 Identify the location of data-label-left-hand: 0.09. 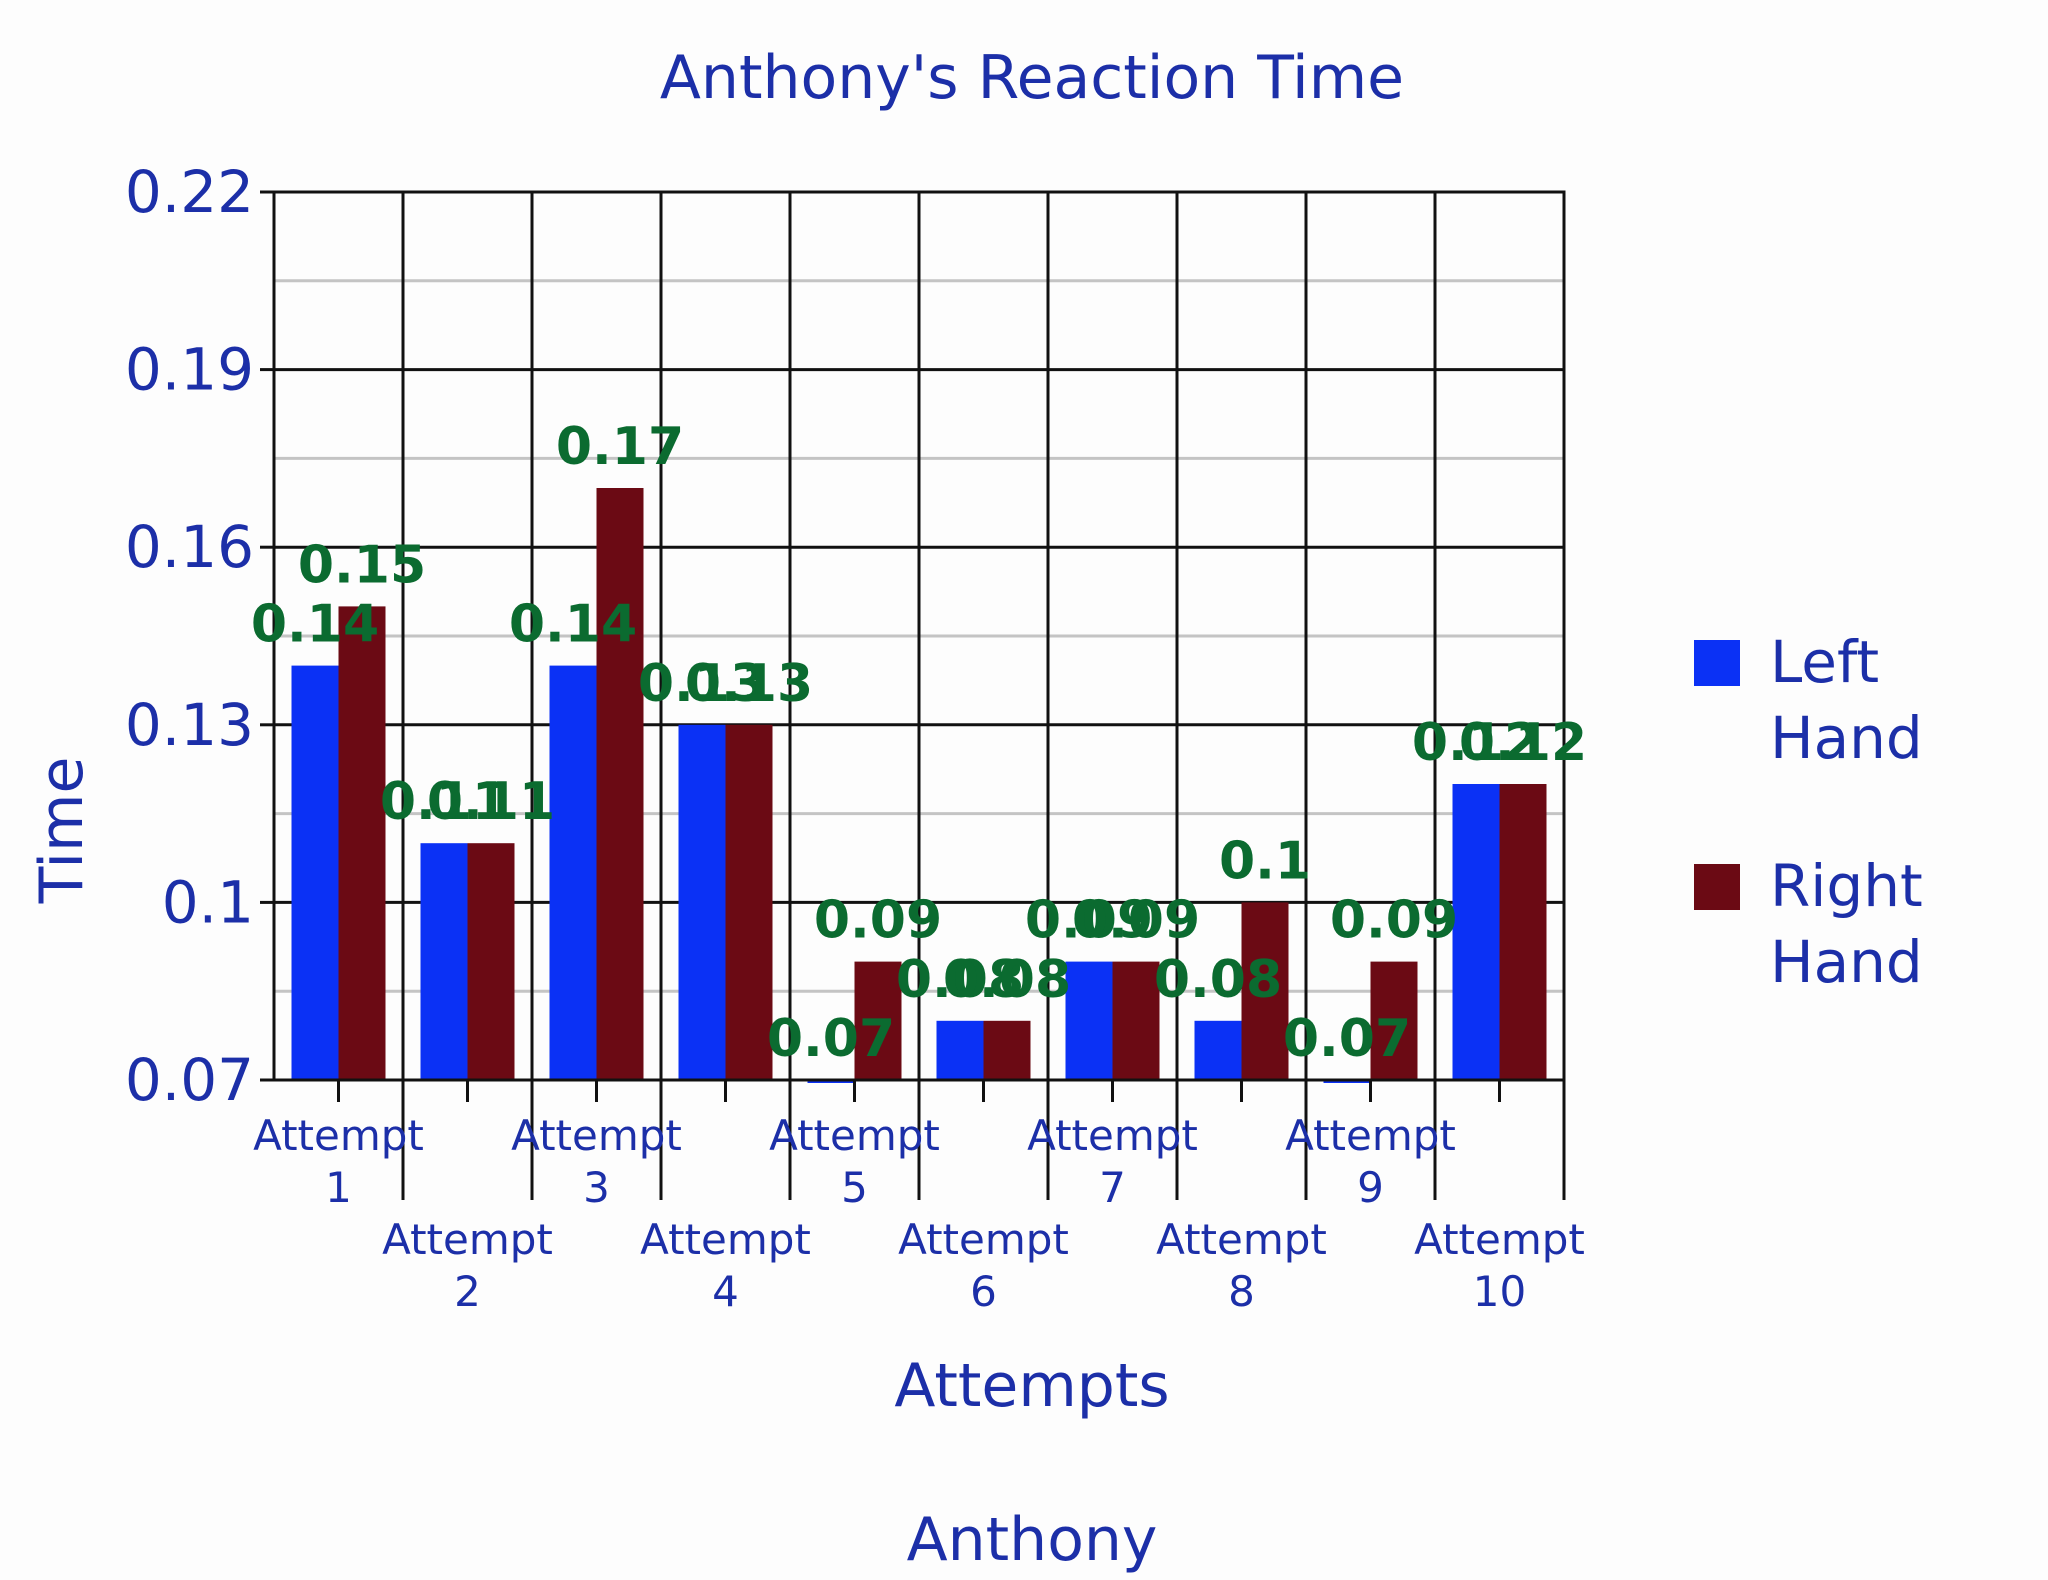
(1089, 921).